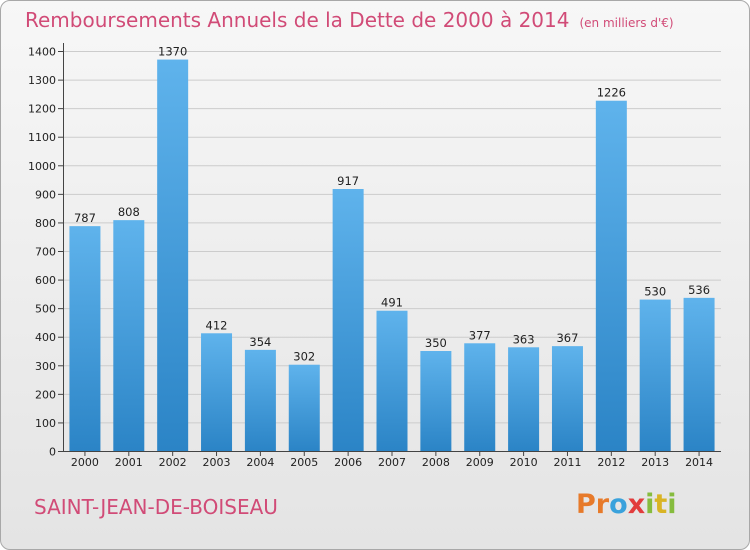  Describe the element at coordinates (156, 507) in the screenshot. I see `city-name: SAINT-JEAN-DE-BOISEAU` at that location.